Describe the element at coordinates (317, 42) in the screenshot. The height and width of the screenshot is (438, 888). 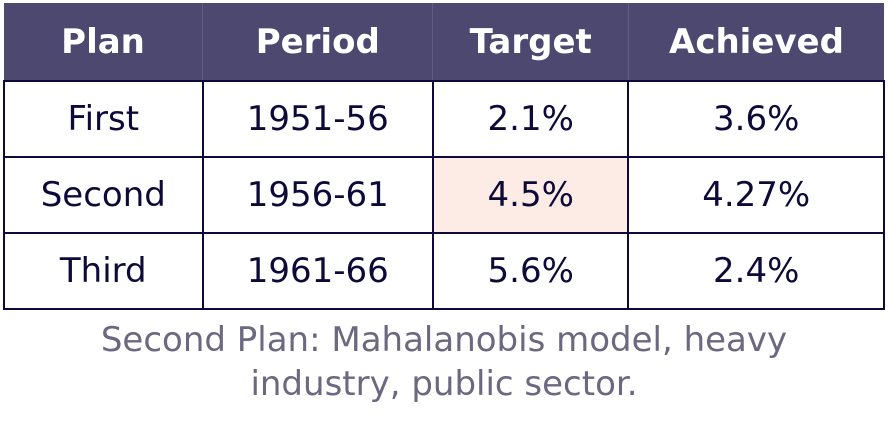
I see `header-cell: Period` at that location.